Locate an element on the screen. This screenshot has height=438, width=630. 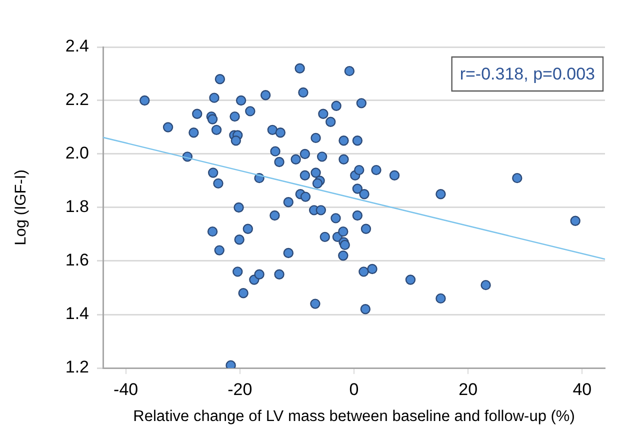
x-tick-label: -40 is located at coordinates (126, 389).